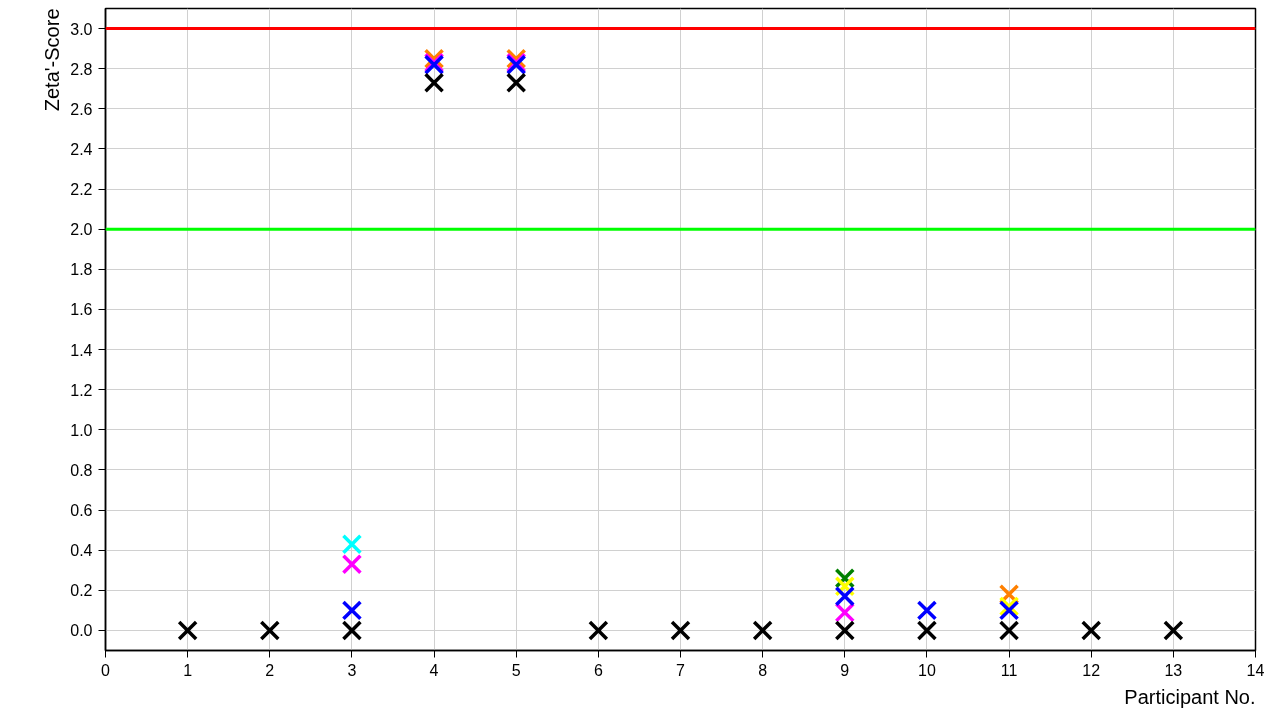 This screenshot has width=1284, height=722. Describe the element at coordinates (81, 511) in the screenshot. I see `y-tick-label: 0.6` at that location.